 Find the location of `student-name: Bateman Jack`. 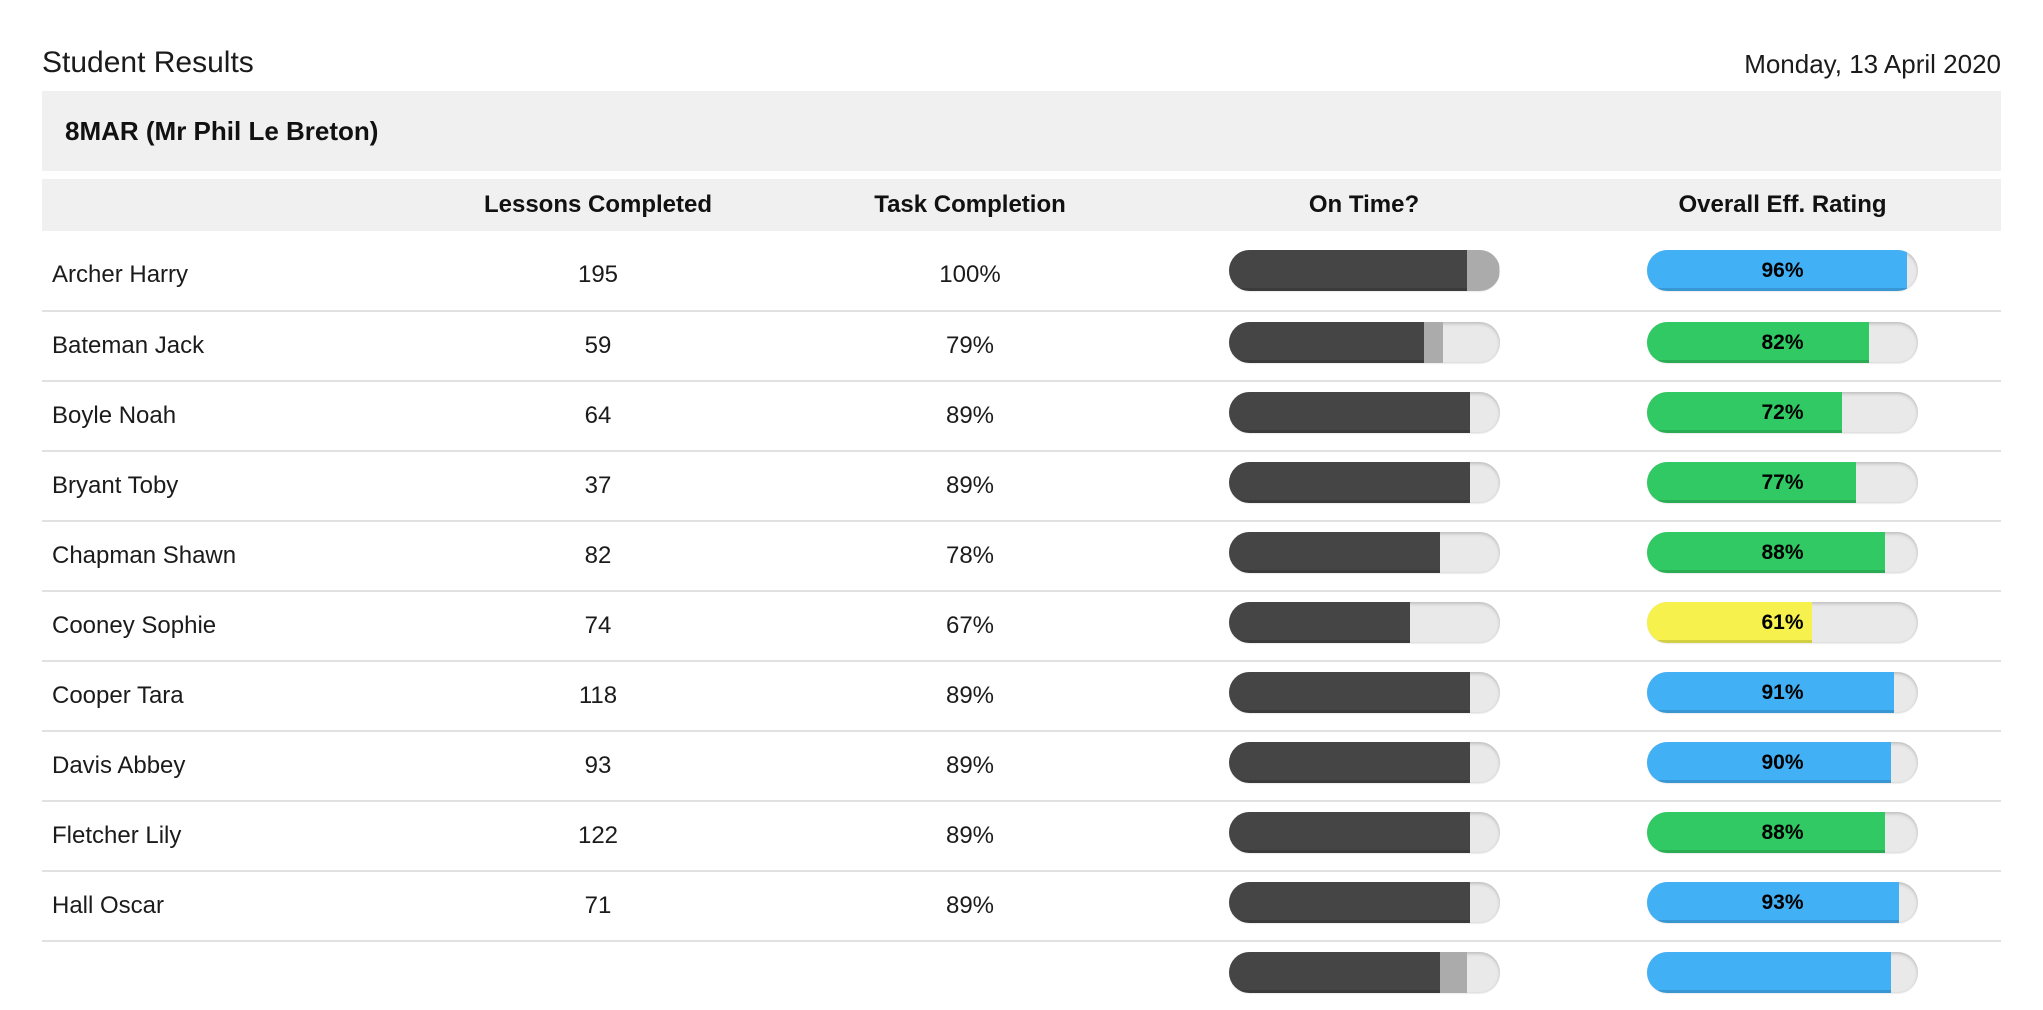

student-name: Bateman Jack is located at coordinates (128, 345).